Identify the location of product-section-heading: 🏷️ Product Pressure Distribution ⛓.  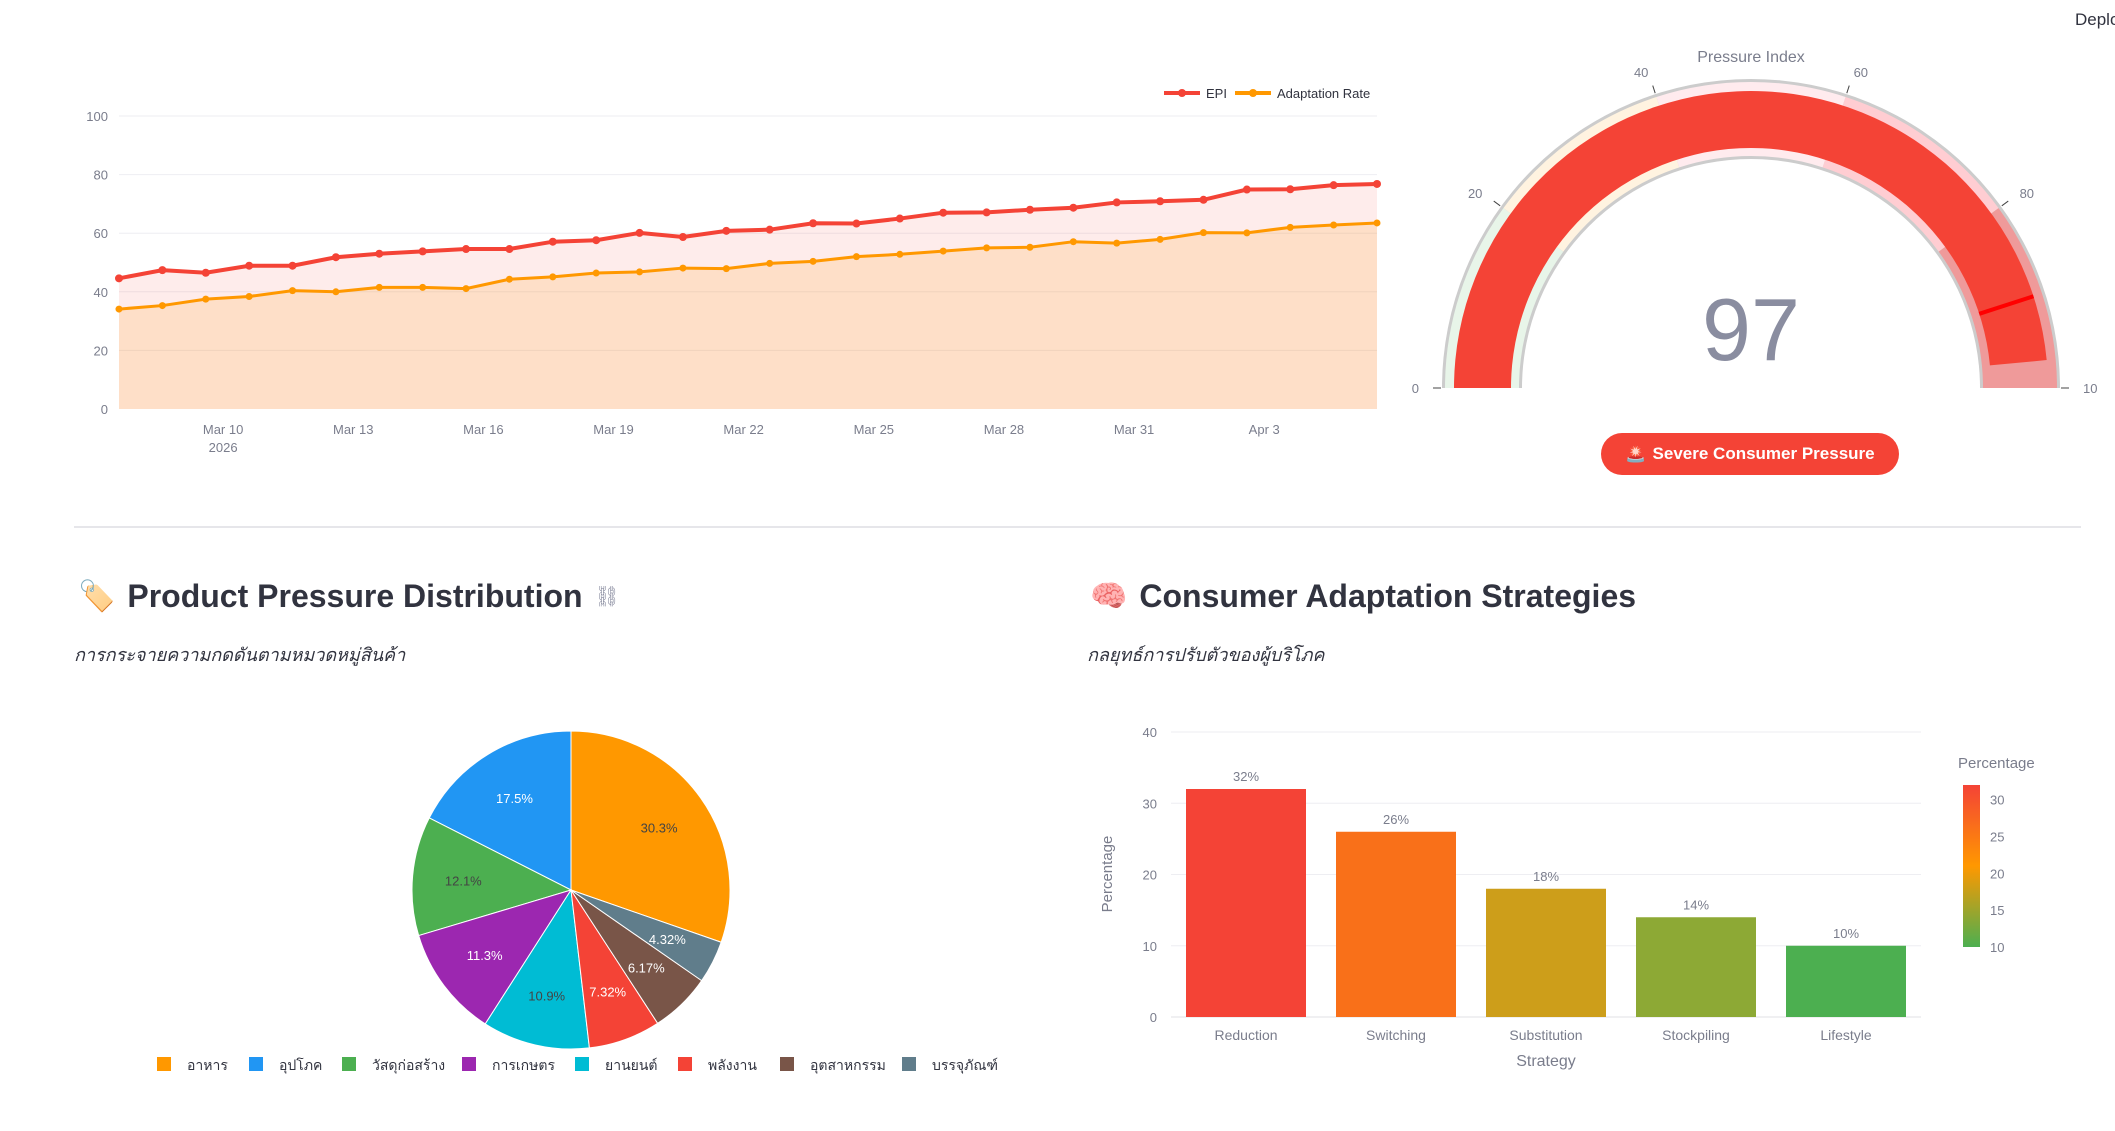
(349, 596).